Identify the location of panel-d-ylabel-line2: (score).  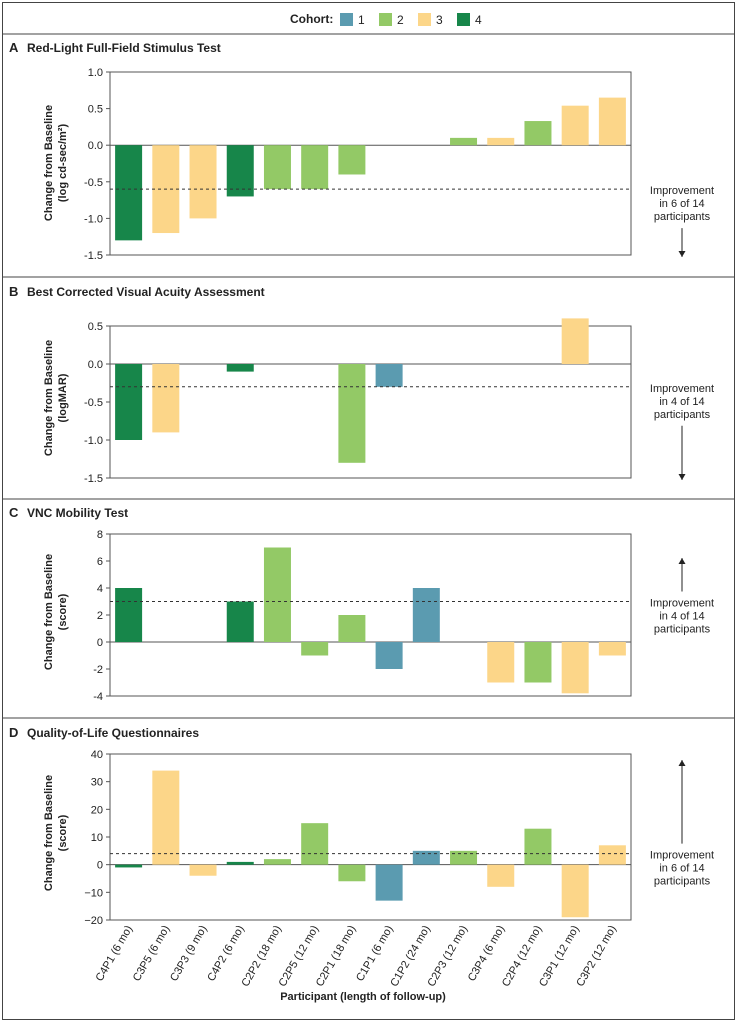
(63, 832).